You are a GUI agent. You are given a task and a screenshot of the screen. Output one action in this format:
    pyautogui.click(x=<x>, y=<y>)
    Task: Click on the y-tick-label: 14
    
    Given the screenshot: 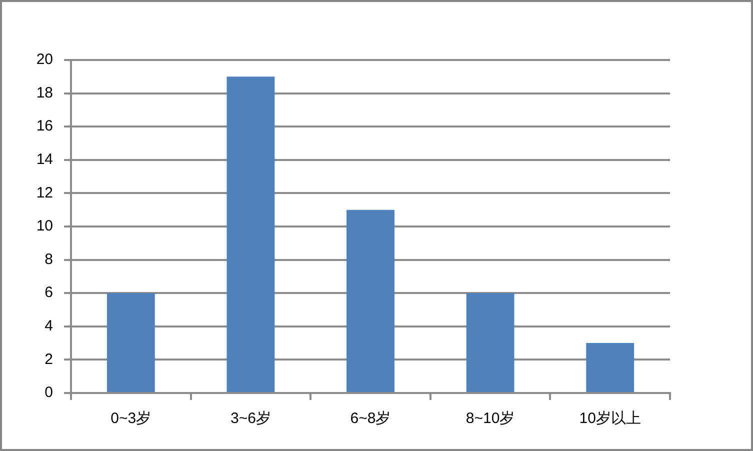 What is the action you would take?
    pyautogui.click(x=44, y=159)
    